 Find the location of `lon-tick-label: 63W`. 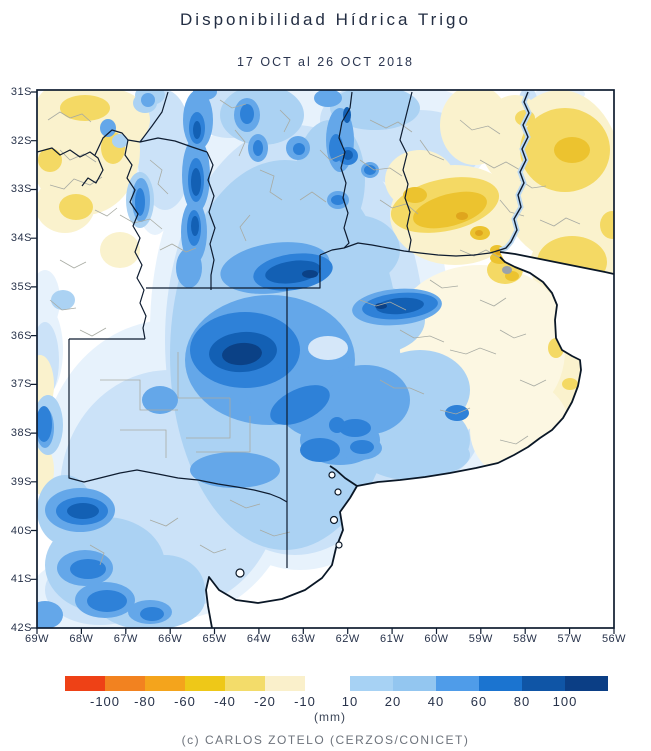

lon-tick-label: 63W is located at coordinates (303, 639).